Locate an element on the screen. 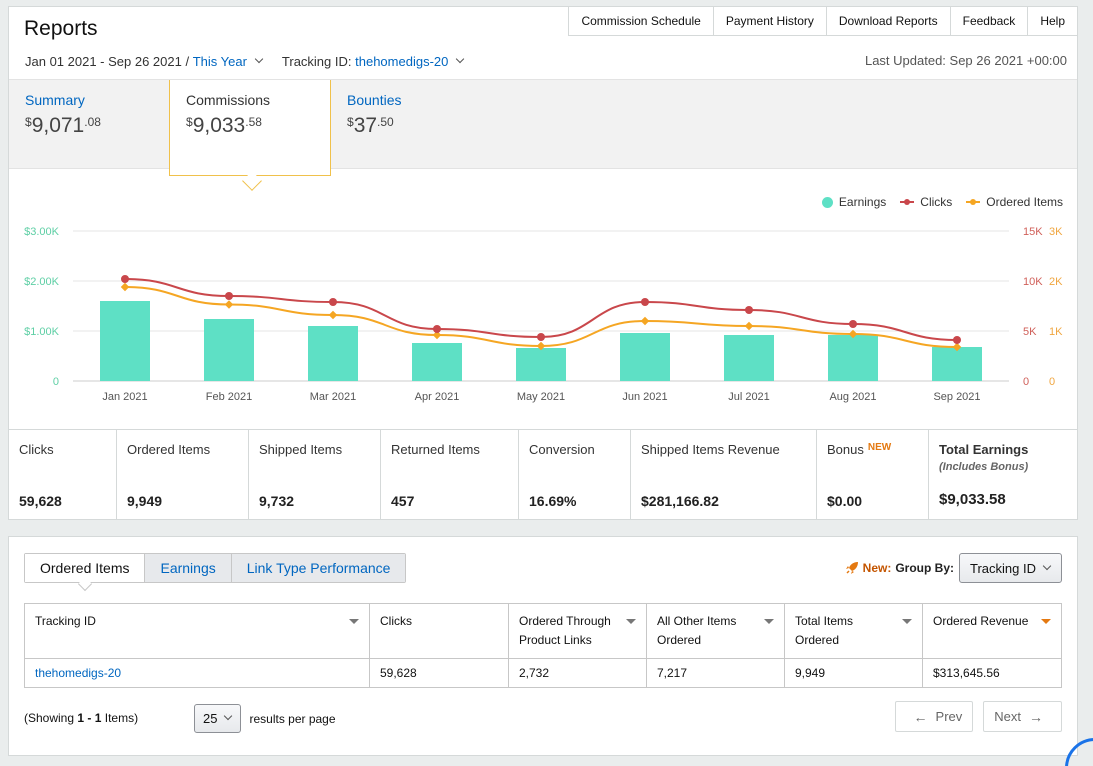 This screenshot has width=1093, height=766. stat-label: Conversion is located at coordinates (562, 449).